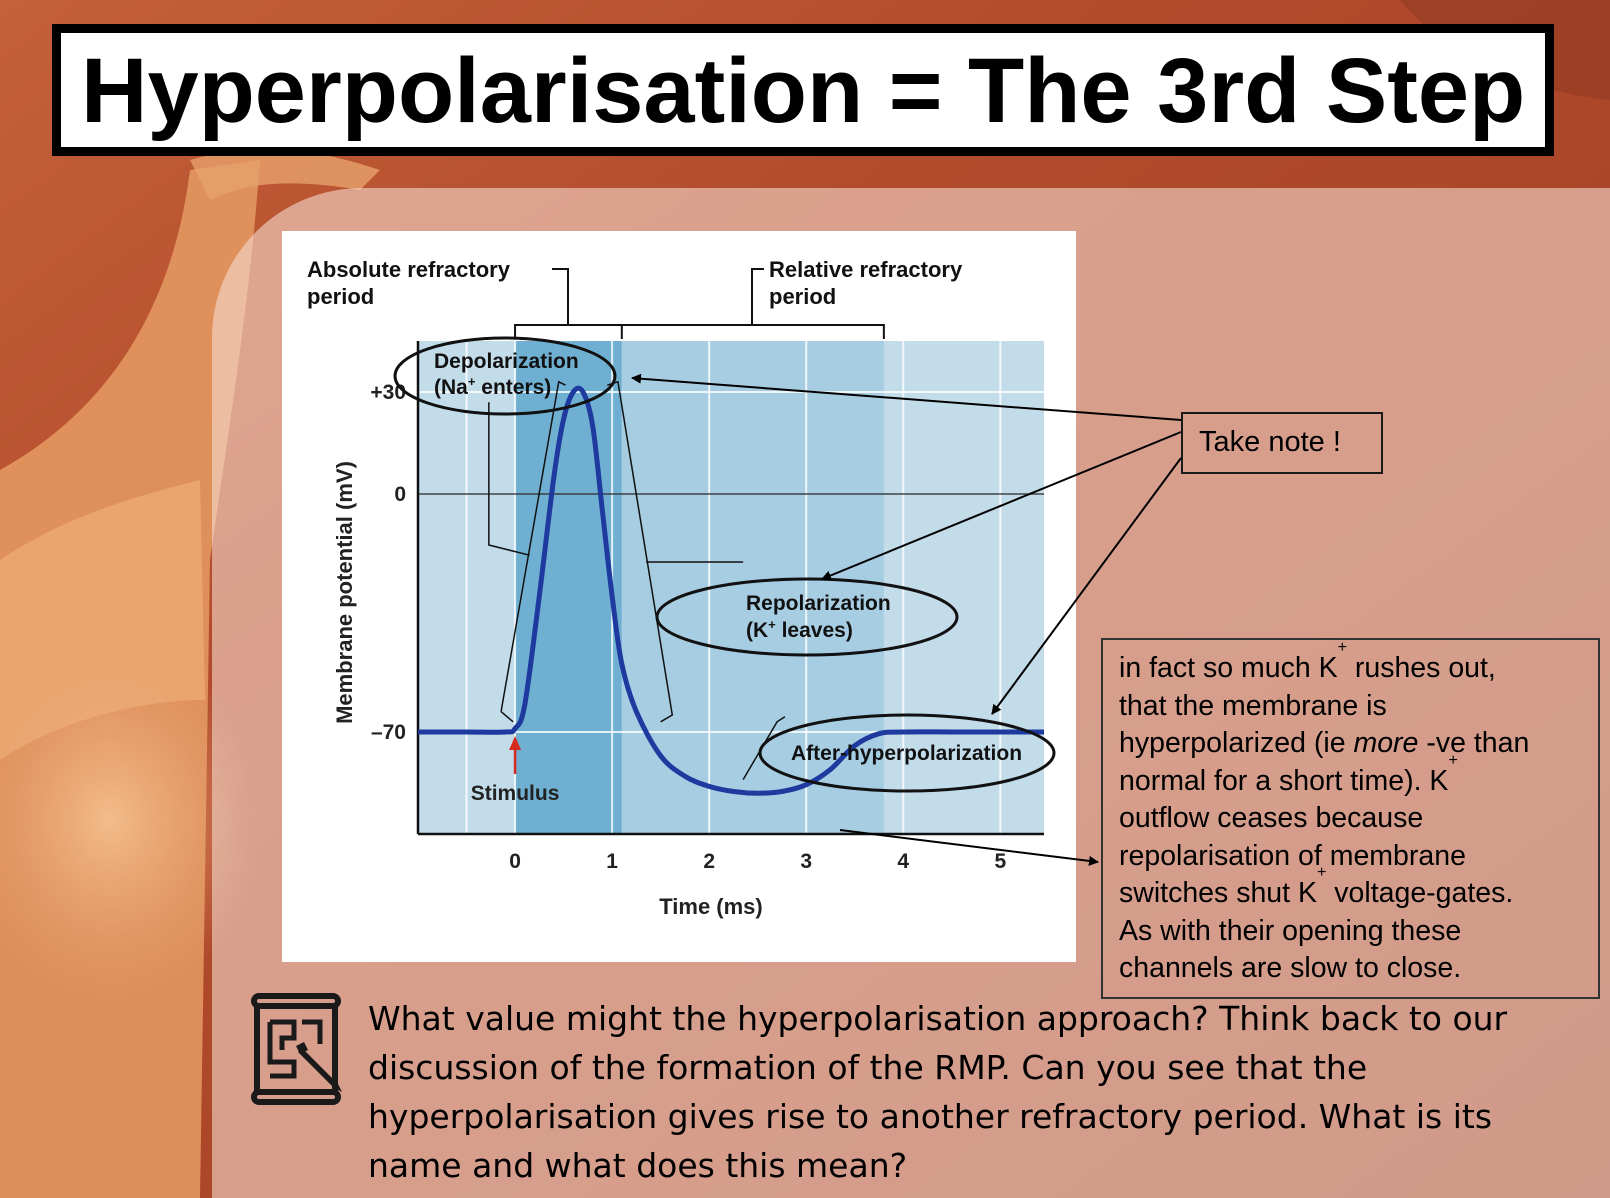 This screenshot has height=1198, width=1610. I want to click on after-hyperpolarization-oval, so click(907, 753).